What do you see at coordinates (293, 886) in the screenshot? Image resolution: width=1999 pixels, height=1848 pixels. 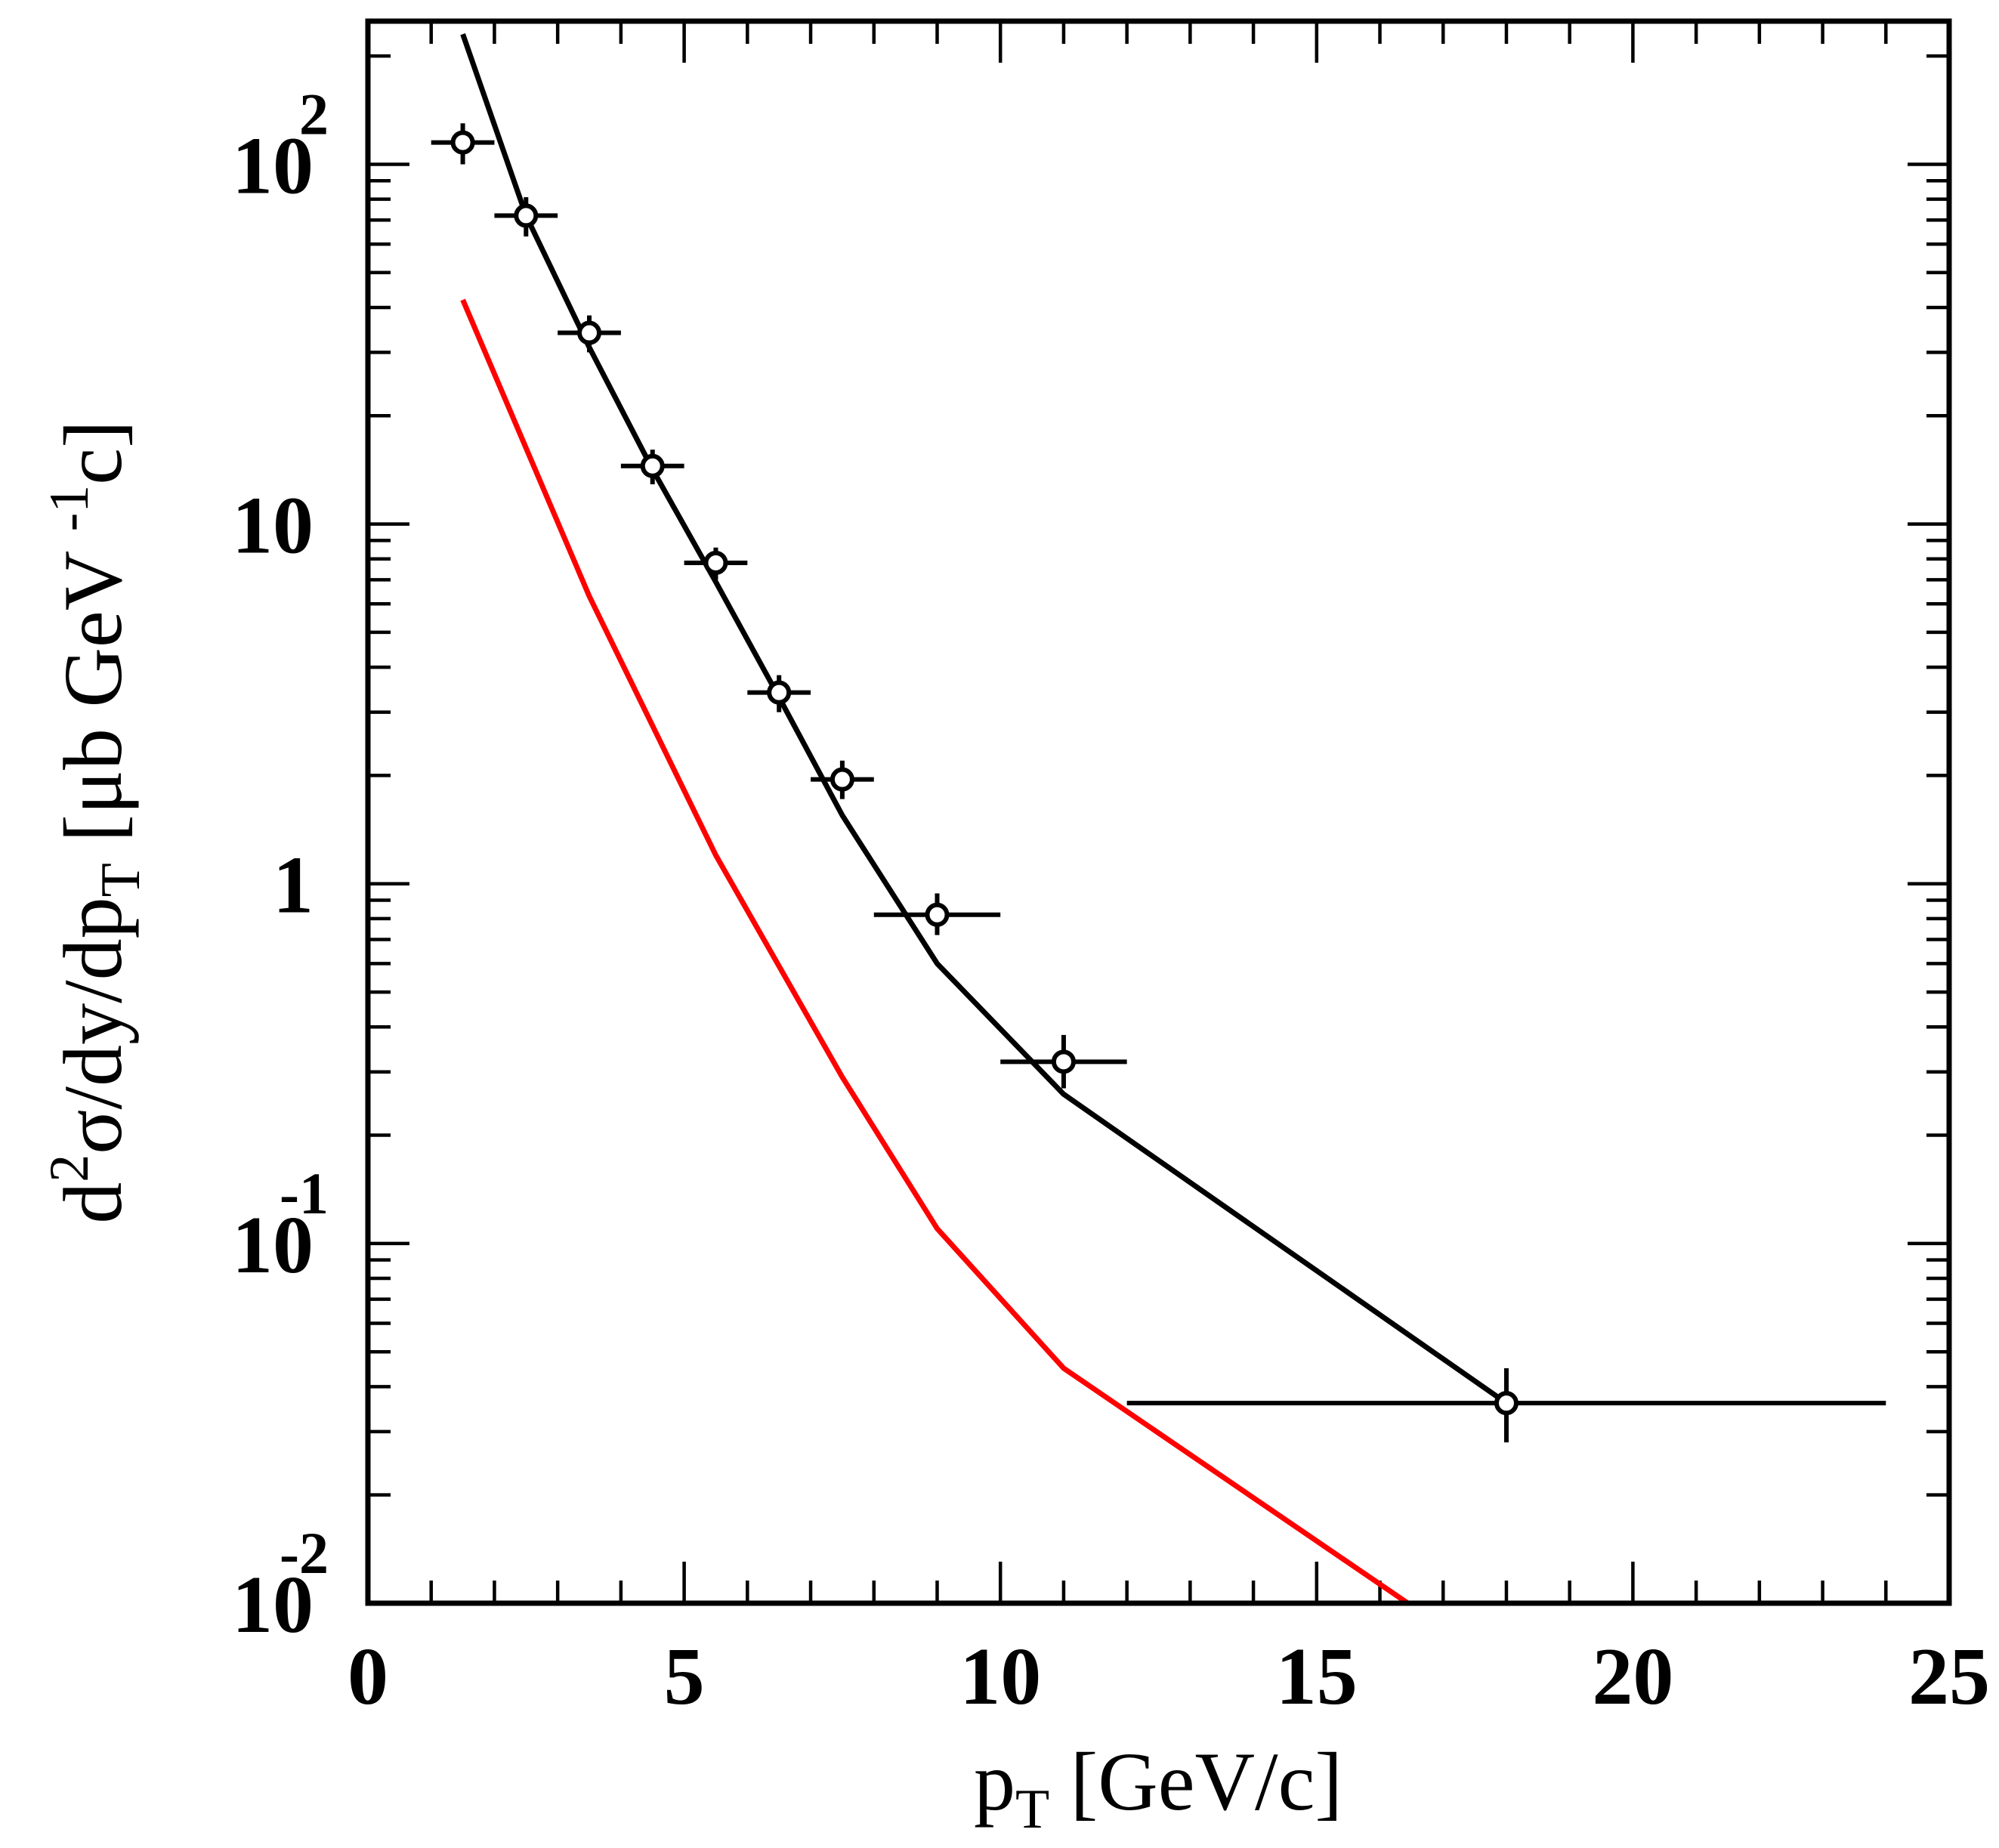 I see `y-tick-label: 1` at bounding box center [293, 886].